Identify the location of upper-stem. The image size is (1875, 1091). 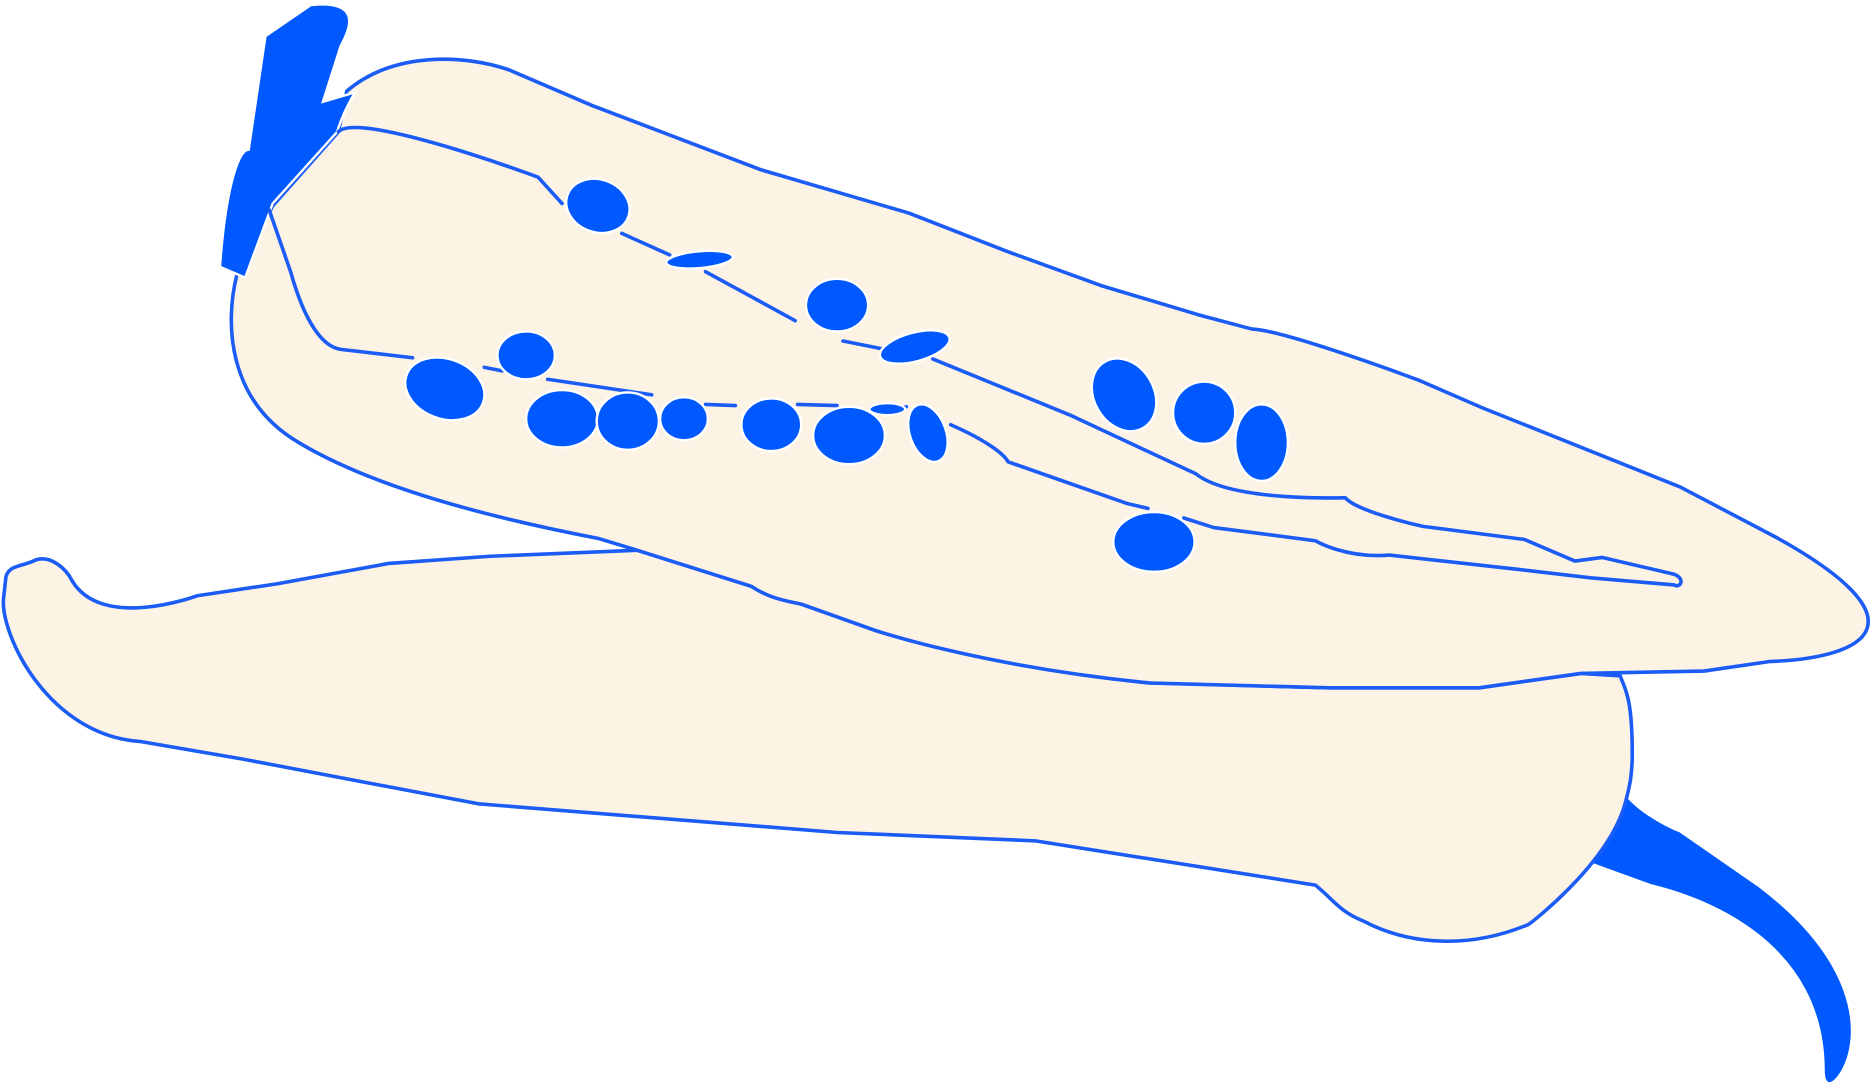
(288, 141).